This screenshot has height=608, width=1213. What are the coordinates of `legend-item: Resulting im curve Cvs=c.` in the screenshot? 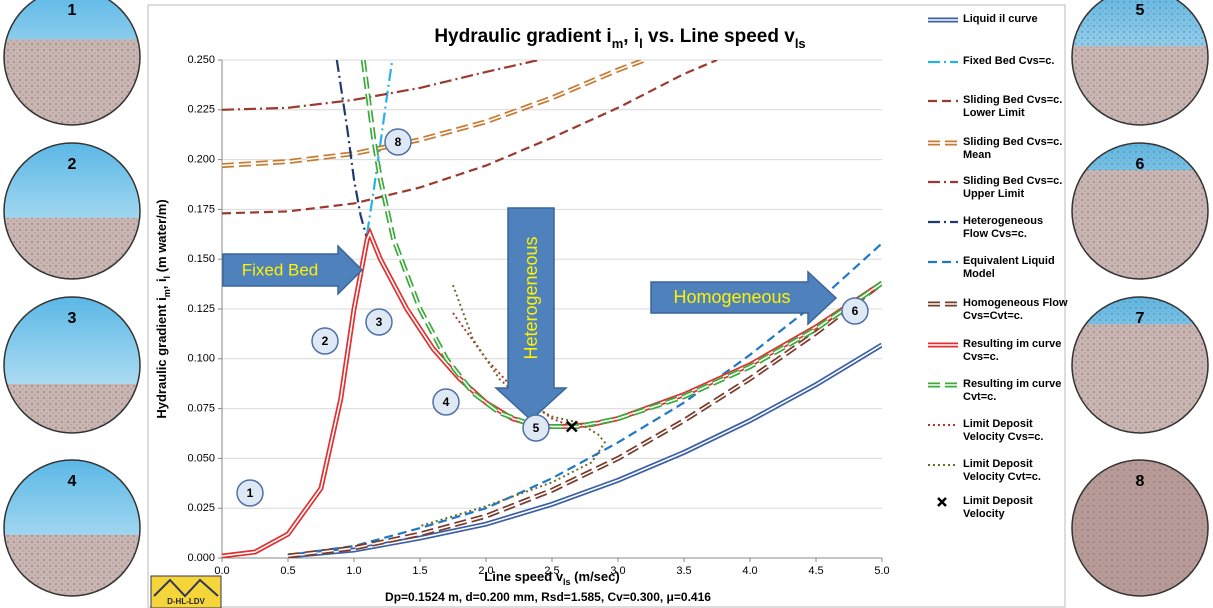 It's located at (998, 351).